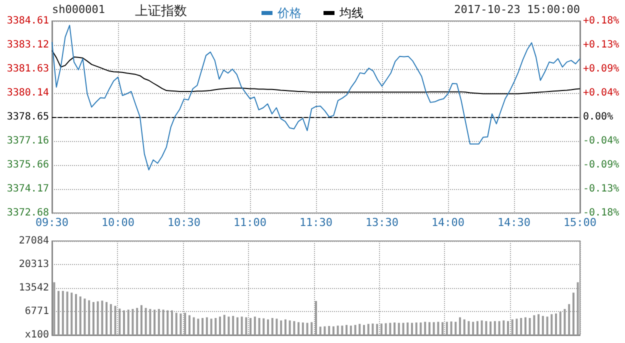 Image resolution: width=625 pixels, height=343 pixels. Describe the element at coordinates (601, 165) in the screenshot. I see `y2-tick-label: -0.09%` at that location.